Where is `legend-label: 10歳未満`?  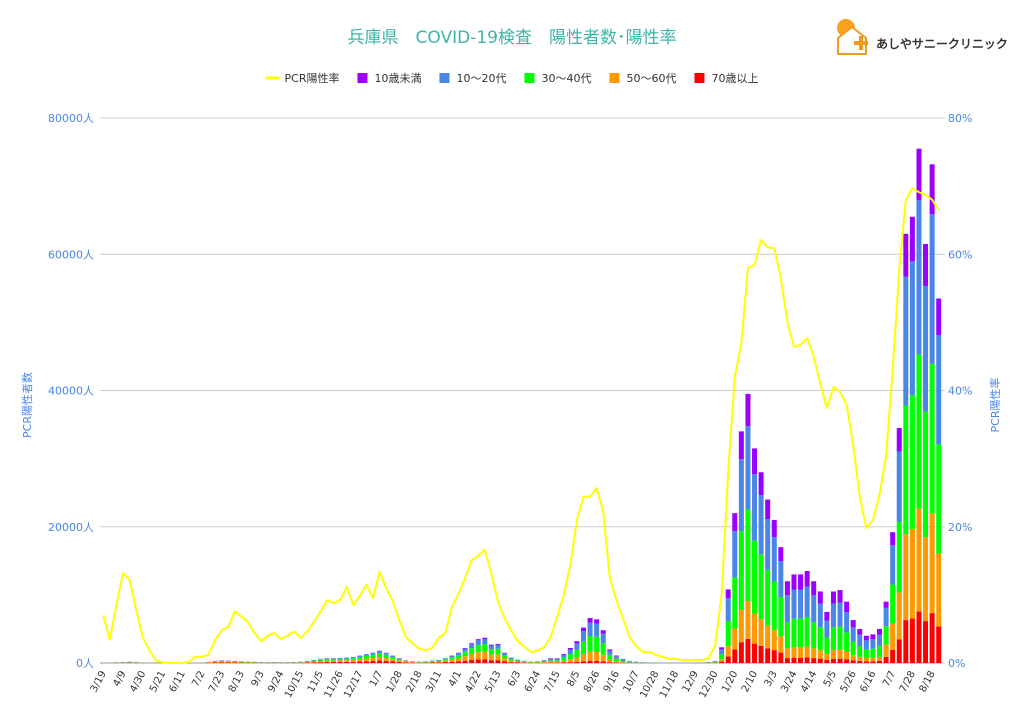
legend-label: 10歳未満 is located at coordinates (397, 78).